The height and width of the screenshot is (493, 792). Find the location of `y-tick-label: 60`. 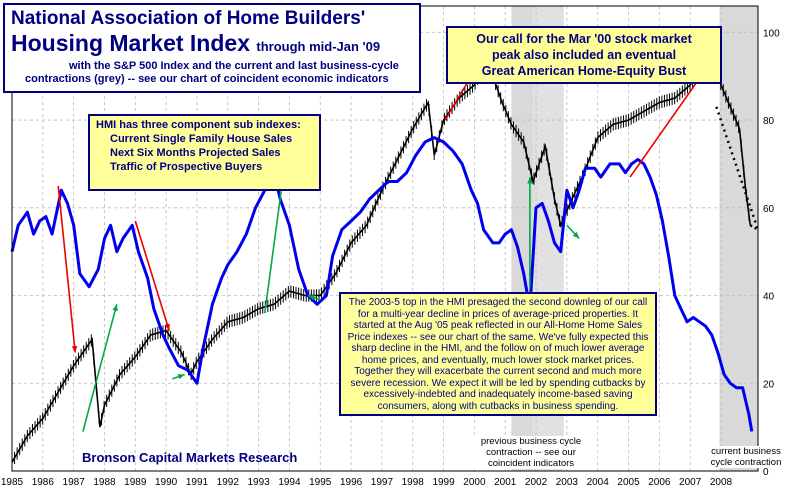

y-tick-label: 60 is located at coordinates (769, 209).